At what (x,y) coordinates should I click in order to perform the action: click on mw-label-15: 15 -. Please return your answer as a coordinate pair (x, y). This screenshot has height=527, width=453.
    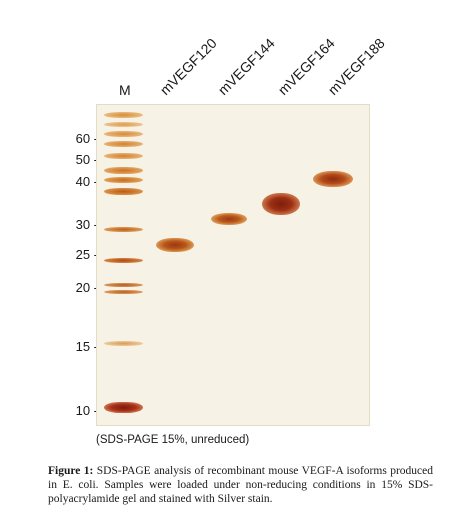
    Looking at the image, I should click on (86, 346).